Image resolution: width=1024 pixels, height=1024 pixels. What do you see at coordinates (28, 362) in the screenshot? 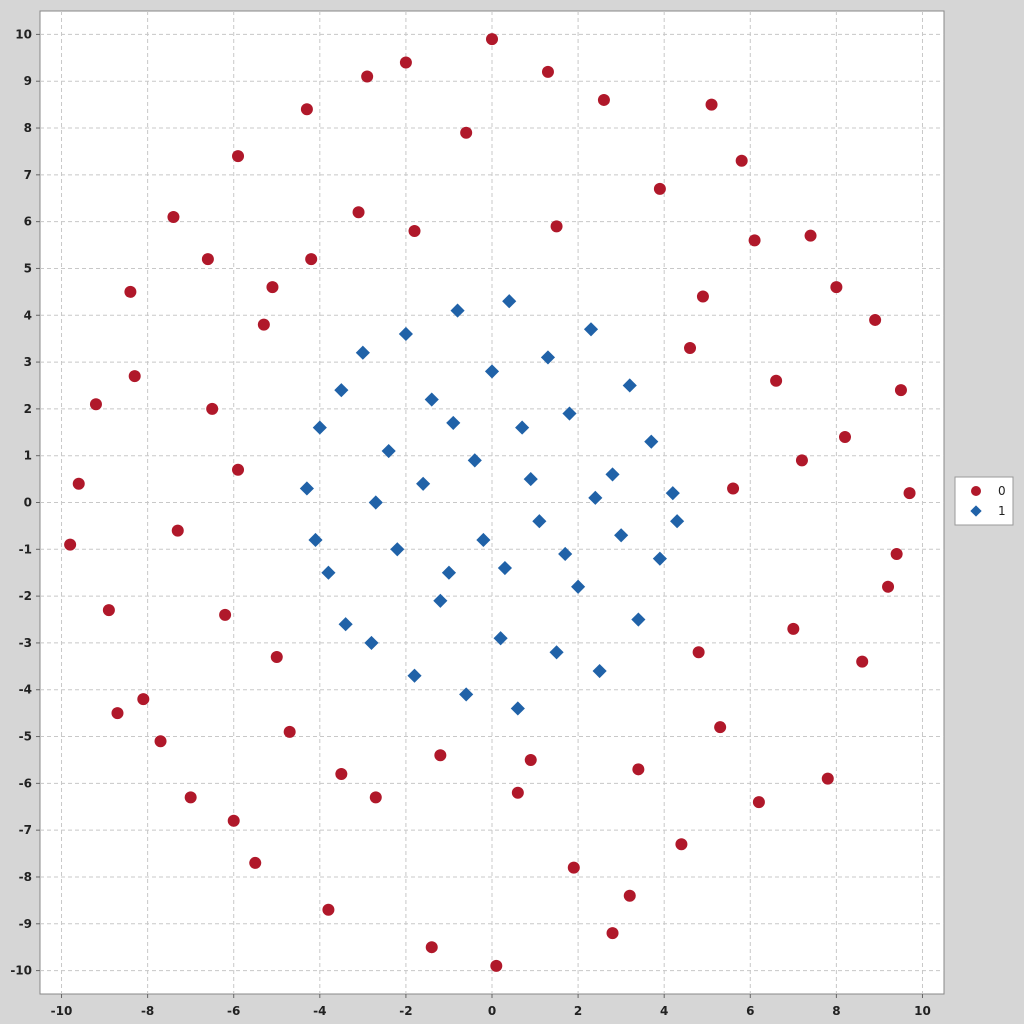
I see `y-tick-label: 3` at bounding box center [28, 362].